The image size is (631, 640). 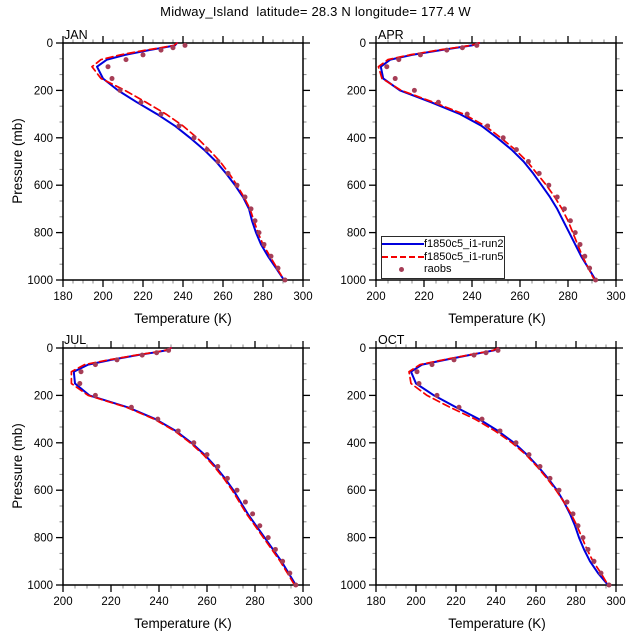 I want to click on panel-label-jan: JAN, so click(x=76, y=35).